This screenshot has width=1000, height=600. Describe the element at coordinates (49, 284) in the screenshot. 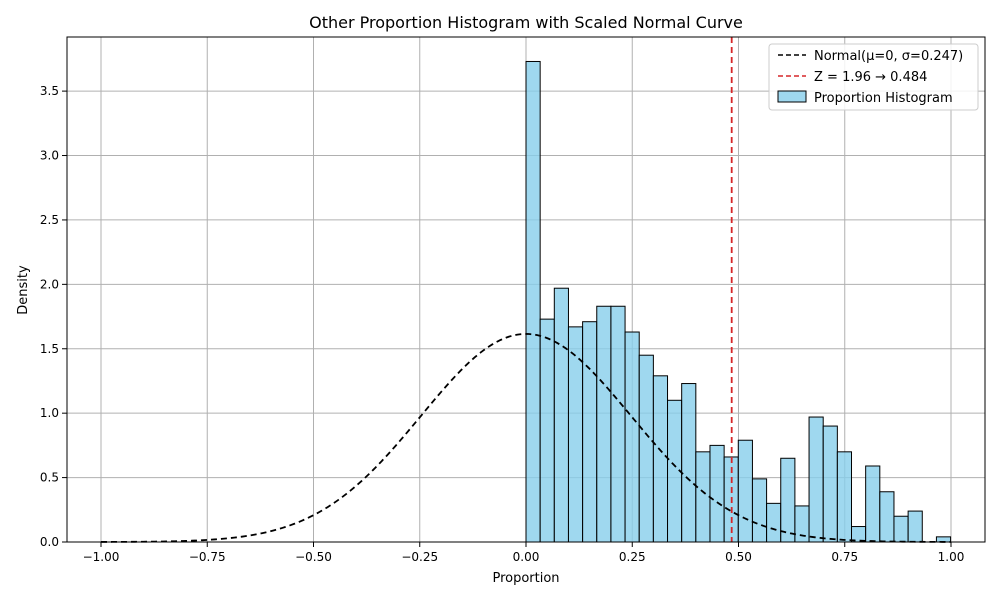

I see `y-tick-label: 2.0` at that location.